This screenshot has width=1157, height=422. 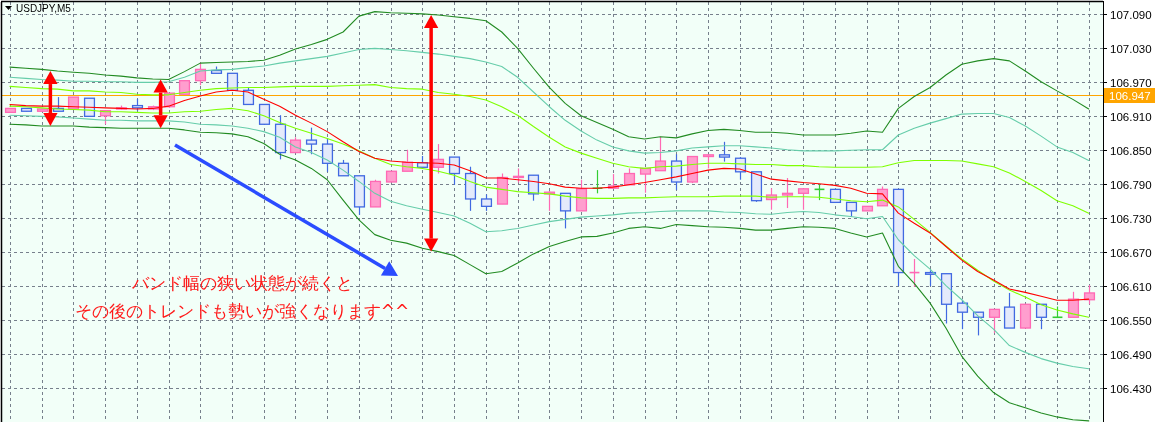 I want to click on annotation: その後のトレンドも勢いが強くなります^^, so click(x=242, y=311).